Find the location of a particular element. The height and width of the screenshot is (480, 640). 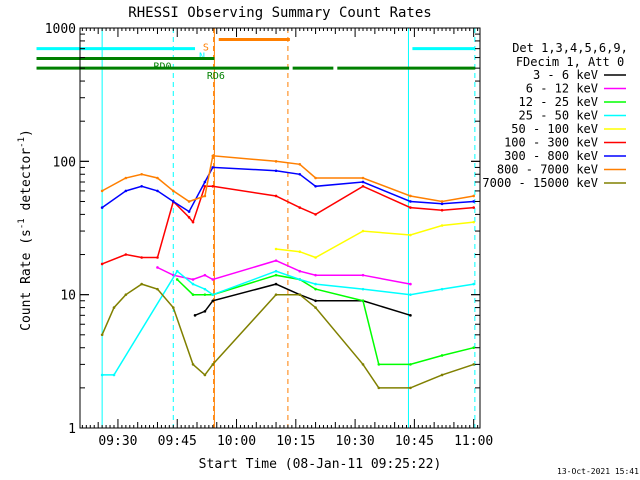

x-tick-label: 09:45 is located at coordinates (177, 441).